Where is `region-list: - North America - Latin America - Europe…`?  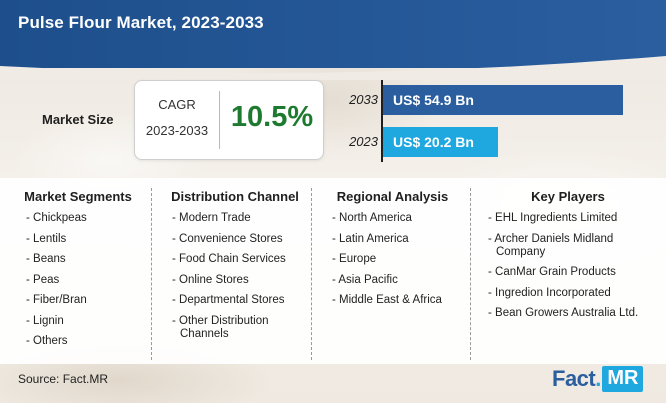
region-list: - North America - Latin America - Europe… is located at coordinates (392, 259).